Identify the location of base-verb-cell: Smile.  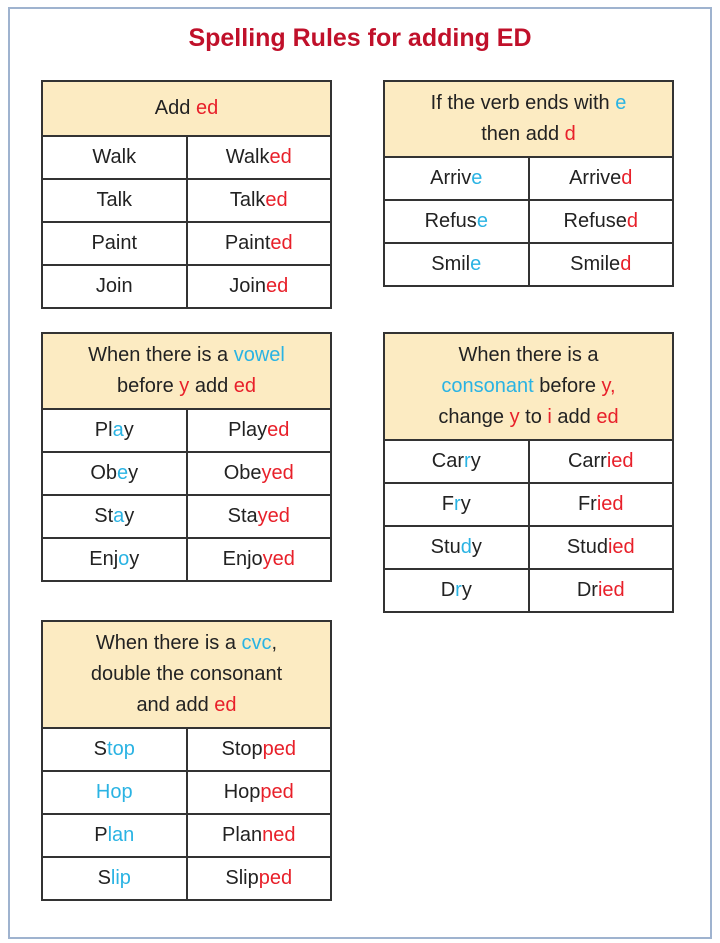
(456, 264).